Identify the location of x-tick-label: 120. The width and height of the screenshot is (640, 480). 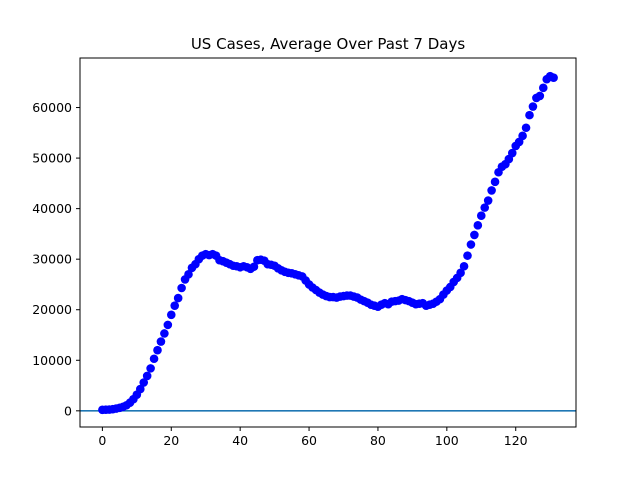
(516, 440).